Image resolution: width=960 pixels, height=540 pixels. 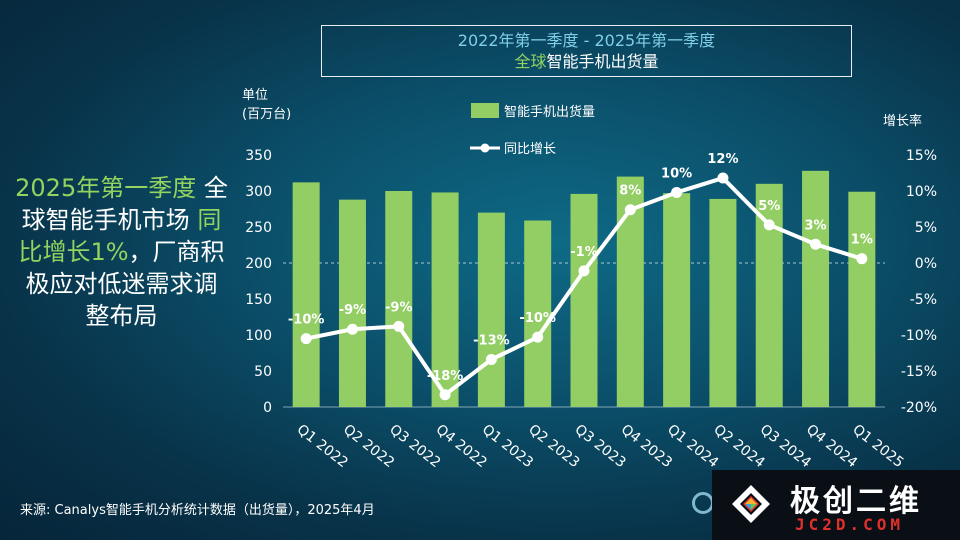 I want to click on y2-tick-label: -5%, so click(x=923, y=300).